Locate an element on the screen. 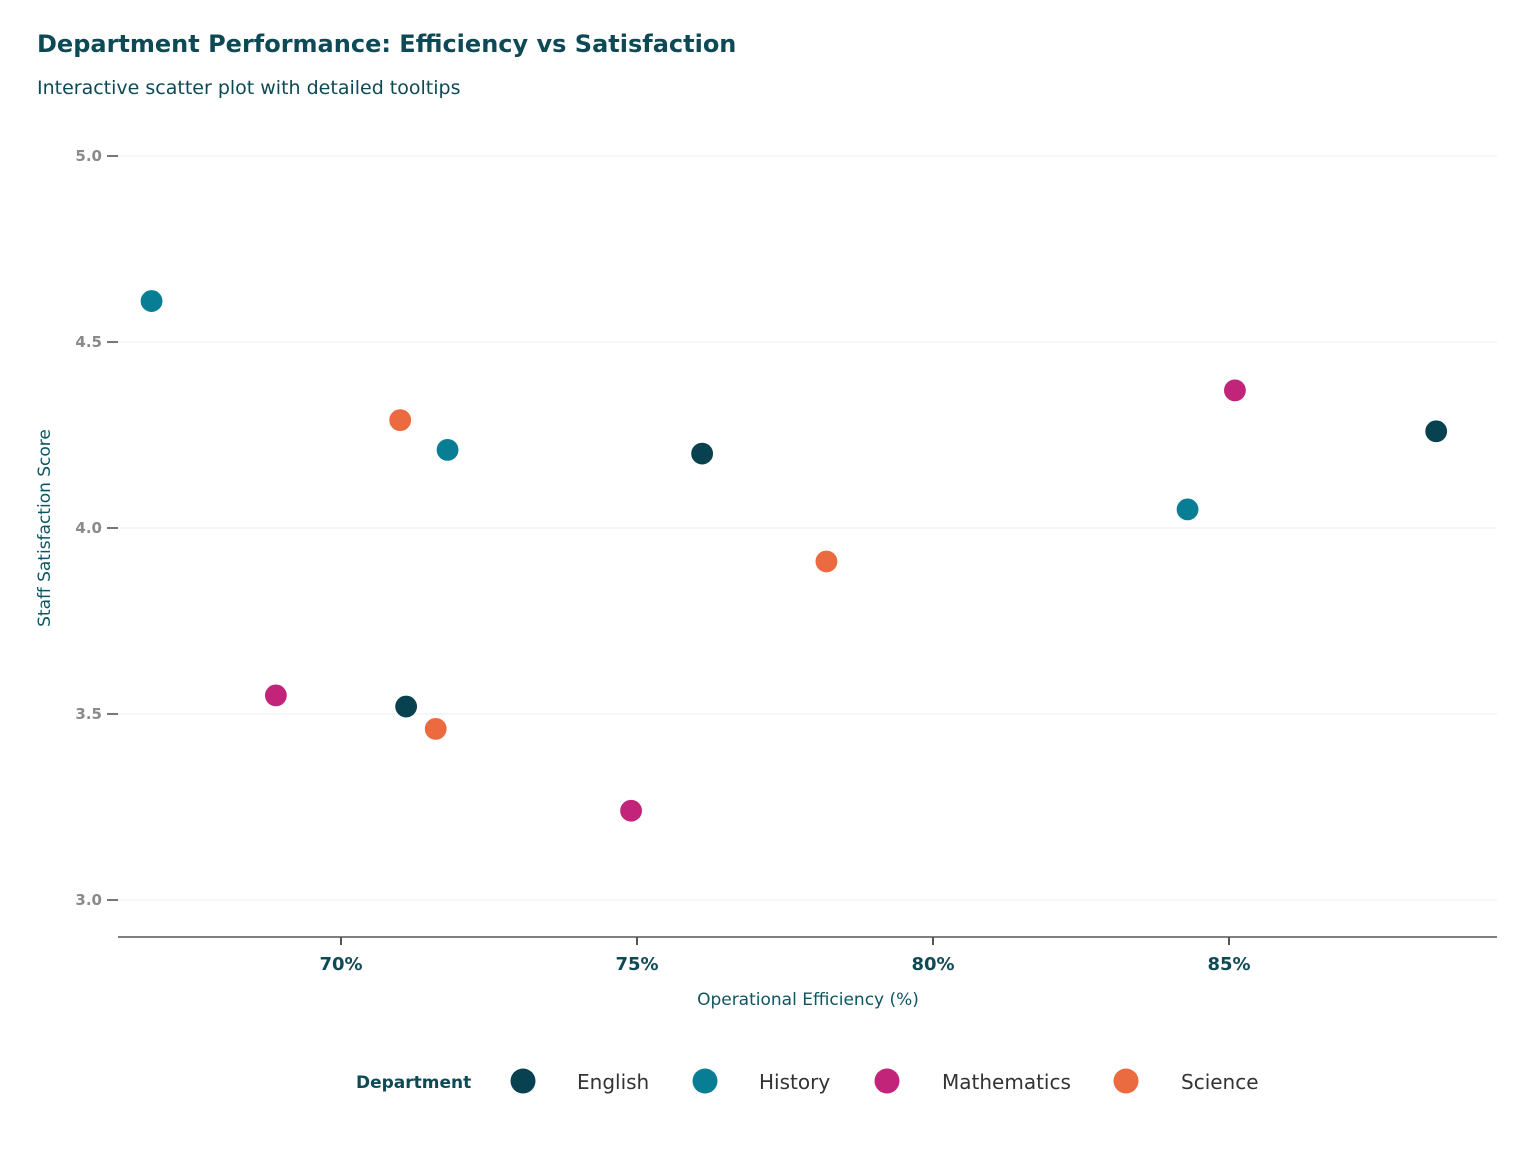  x-tick-label: 85% is located at coordinates (1228, 964).